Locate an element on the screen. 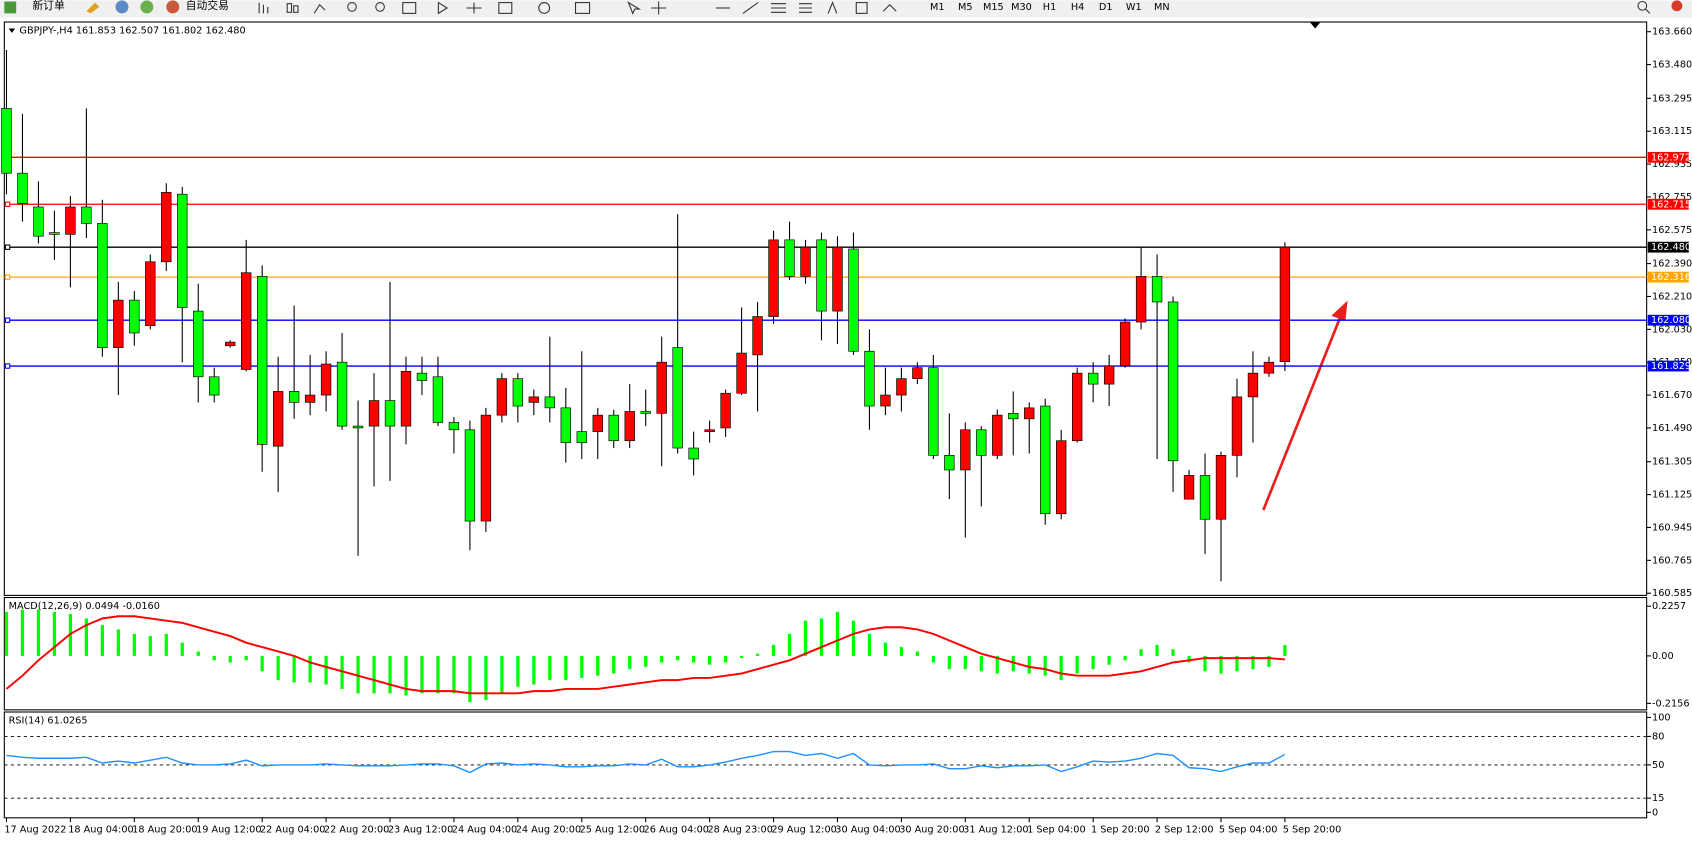  y-tick-label: 162.935 is located at coordinates (1672, 164).